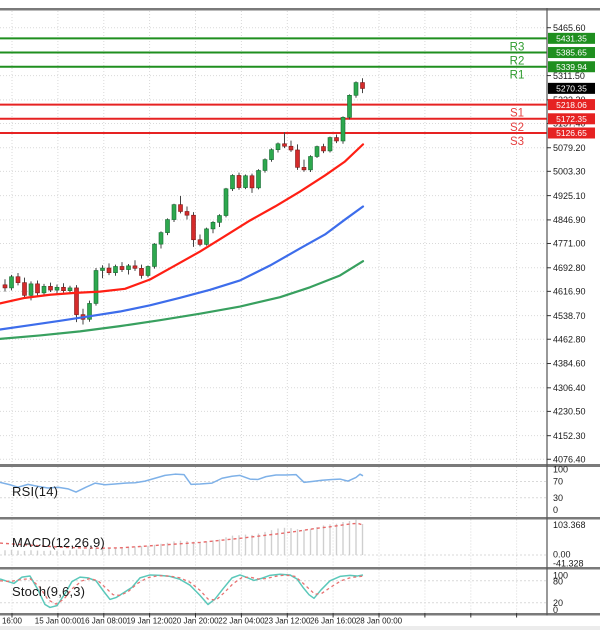  What do you see at coordinates (569, 292) in the screenshot?
I see `y-axis-label: 4616.90` at bounding box center [569, 292].